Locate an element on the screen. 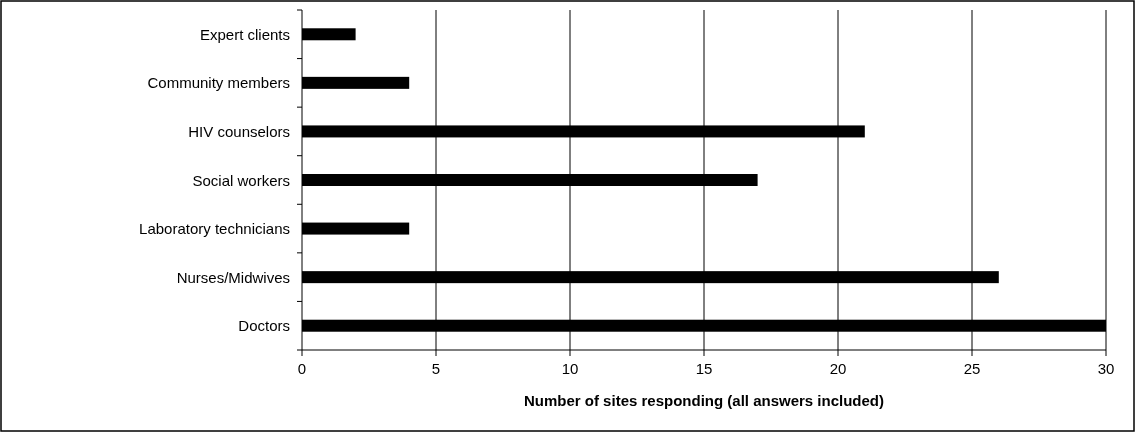 The height and width of the screenshot is (435, 1139). y-tick-label: HIV counselors is located at coordinates (239, 131).